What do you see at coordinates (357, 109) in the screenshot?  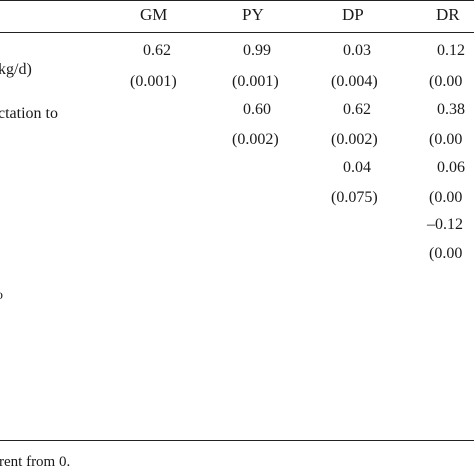 I see `cell-dp-r3: 0.62` at bounding box center [357, 109].